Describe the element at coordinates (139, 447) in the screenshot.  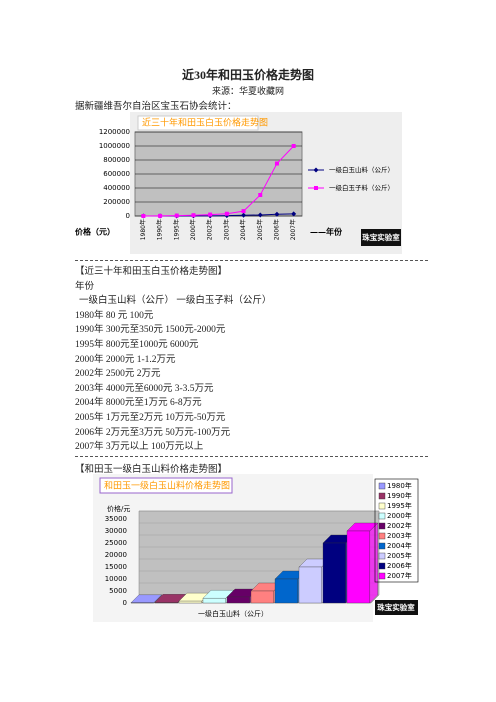
I see `text-line: 2007年 3万元以上 100万元以上` at that location.